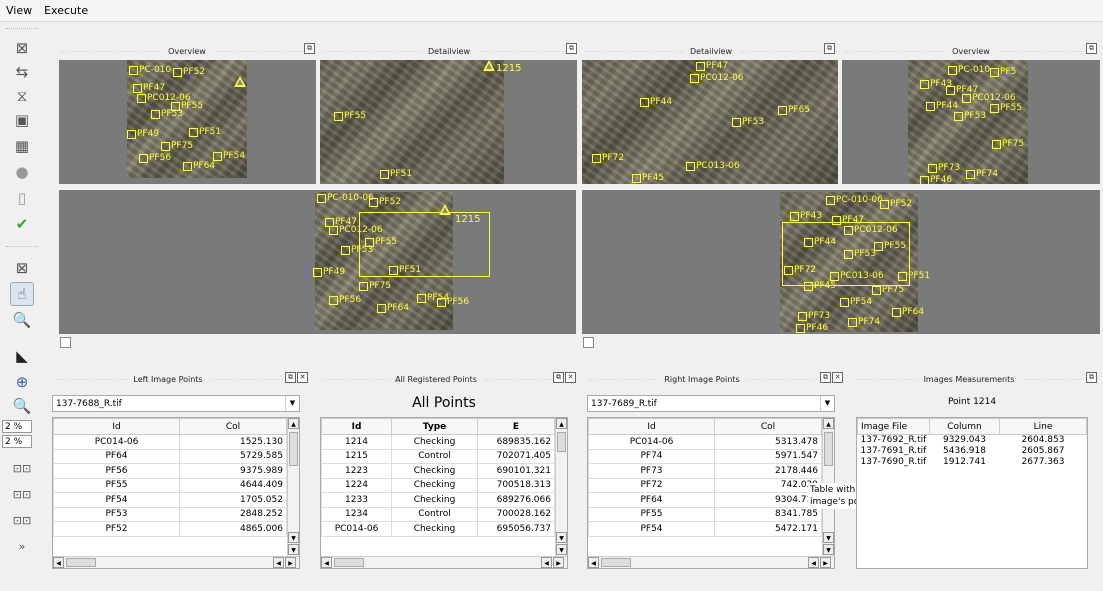 This screenshot has height=591, width=1103. What do you see at coordinates (438, 485) in the screenshot?
I see `table-row: 1224 Checking 700518.313` at bounding box center [438, 485].